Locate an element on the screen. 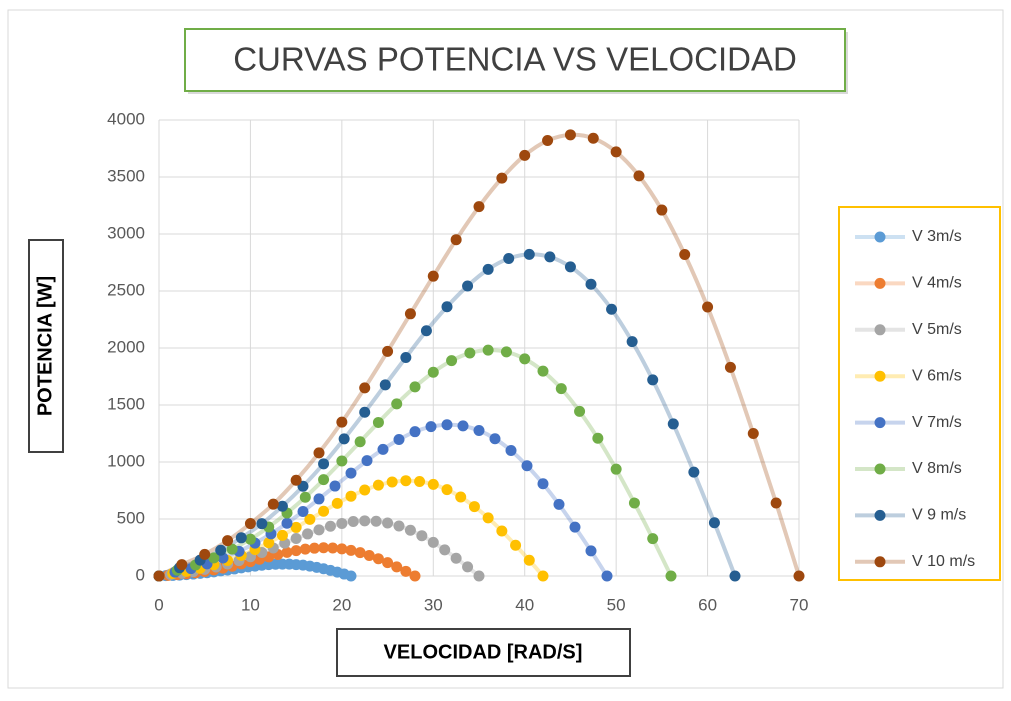 This screenshot has width=1011, height=701. x-tick-label: 50 is located at coordinates (616, 604).